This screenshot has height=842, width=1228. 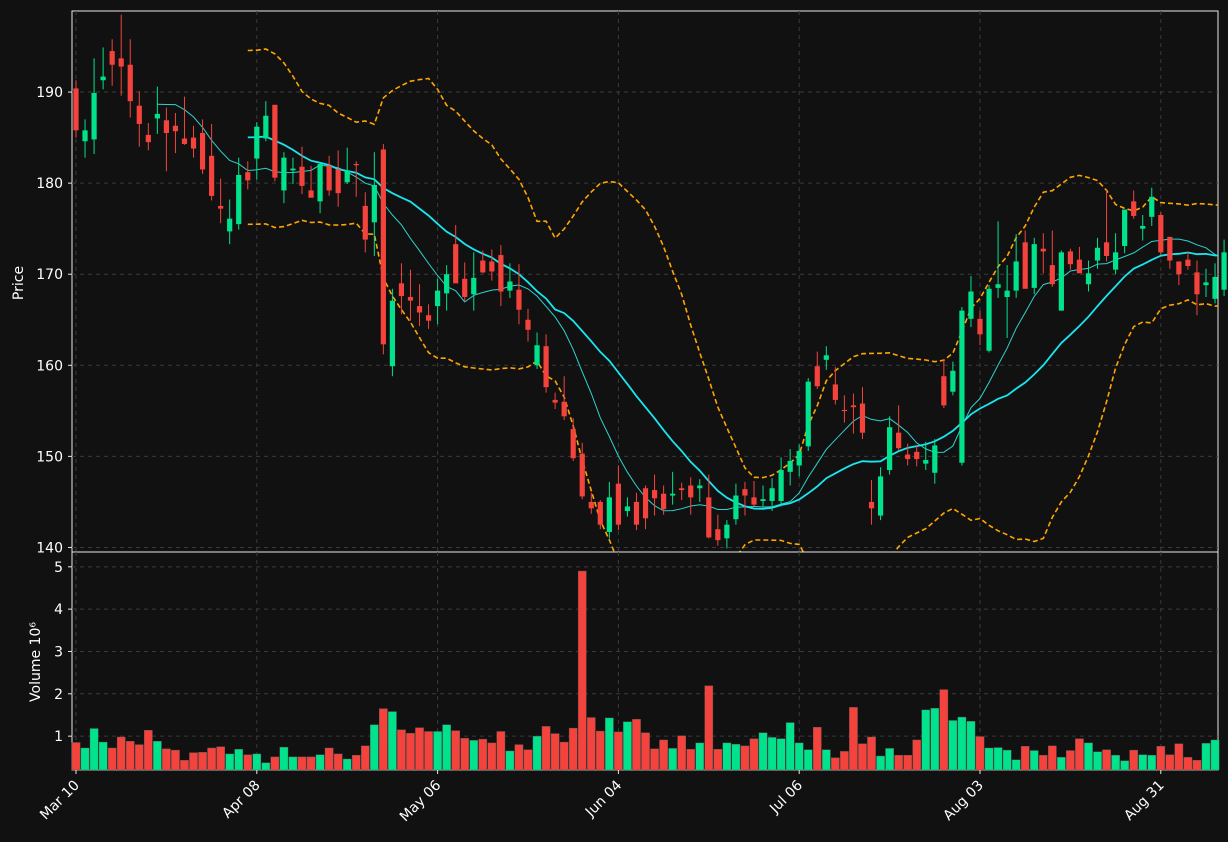 What do you see at coordinates (19, 283) in the screenshot?
I see `price-axis-label: Price` at bounding box center [19, 283].